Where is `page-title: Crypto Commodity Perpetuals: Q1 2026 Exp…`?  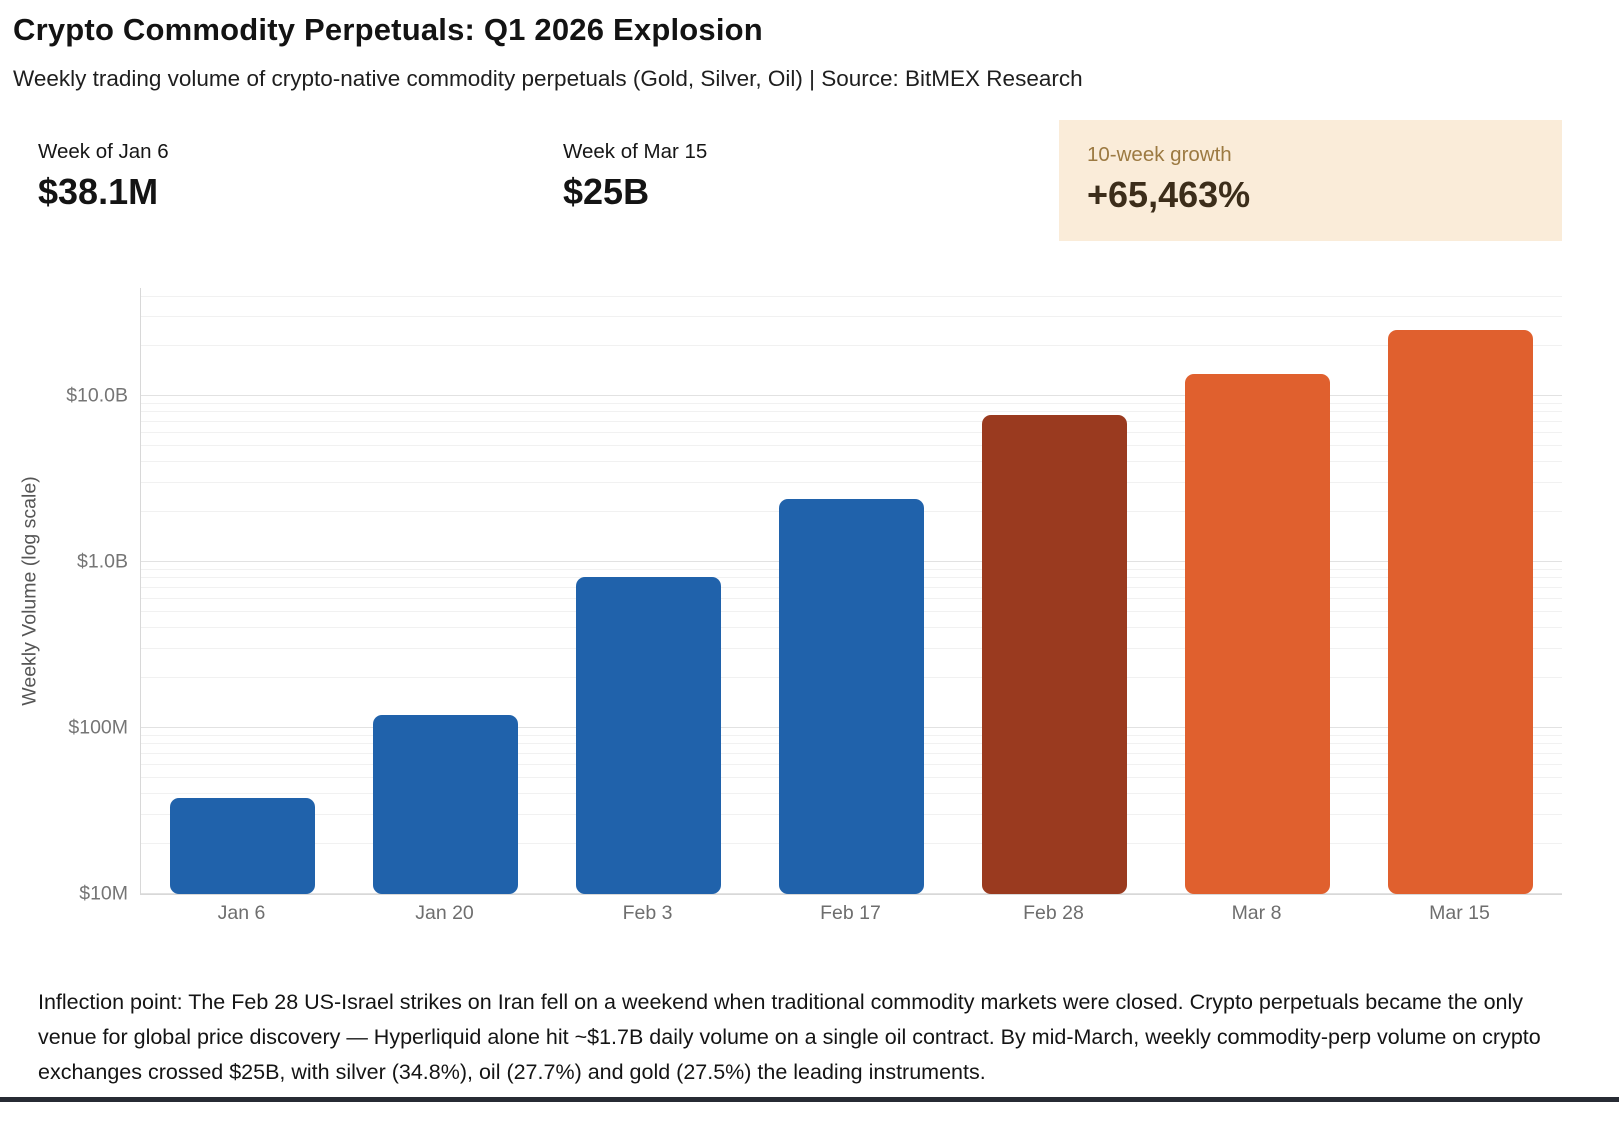
page-title: Crypto Commodity Perpetuals: Q1 2026 Exp… is located at coordinates (388, 29).